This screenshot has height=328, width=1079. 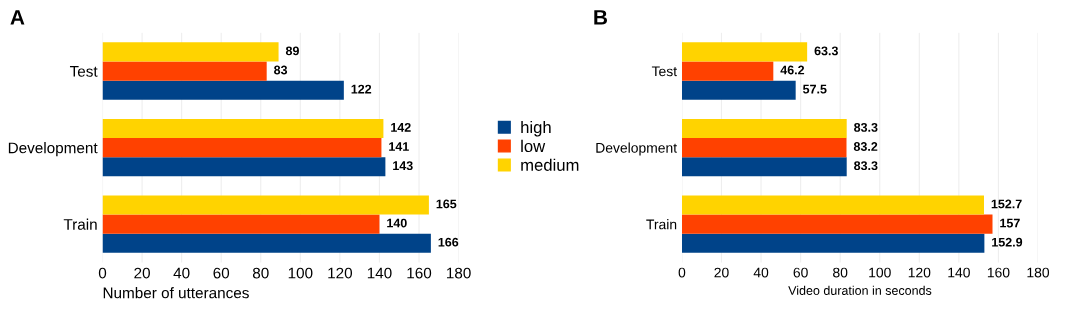 I want to click on data-label: 83.2, so click(x=865, y=146).